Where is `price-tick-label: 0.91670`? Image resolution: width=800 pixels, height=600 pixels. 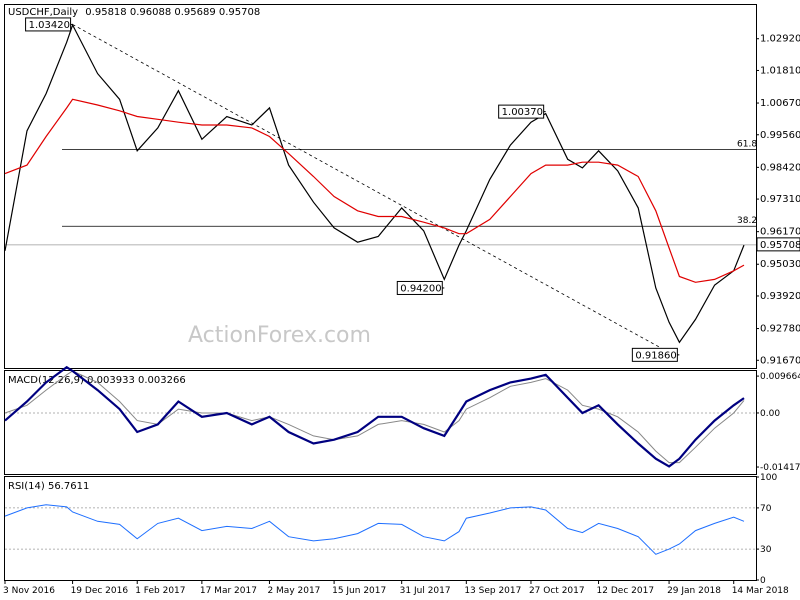 price-tick-label: 0.91670 is located at coordinates (780, 360).